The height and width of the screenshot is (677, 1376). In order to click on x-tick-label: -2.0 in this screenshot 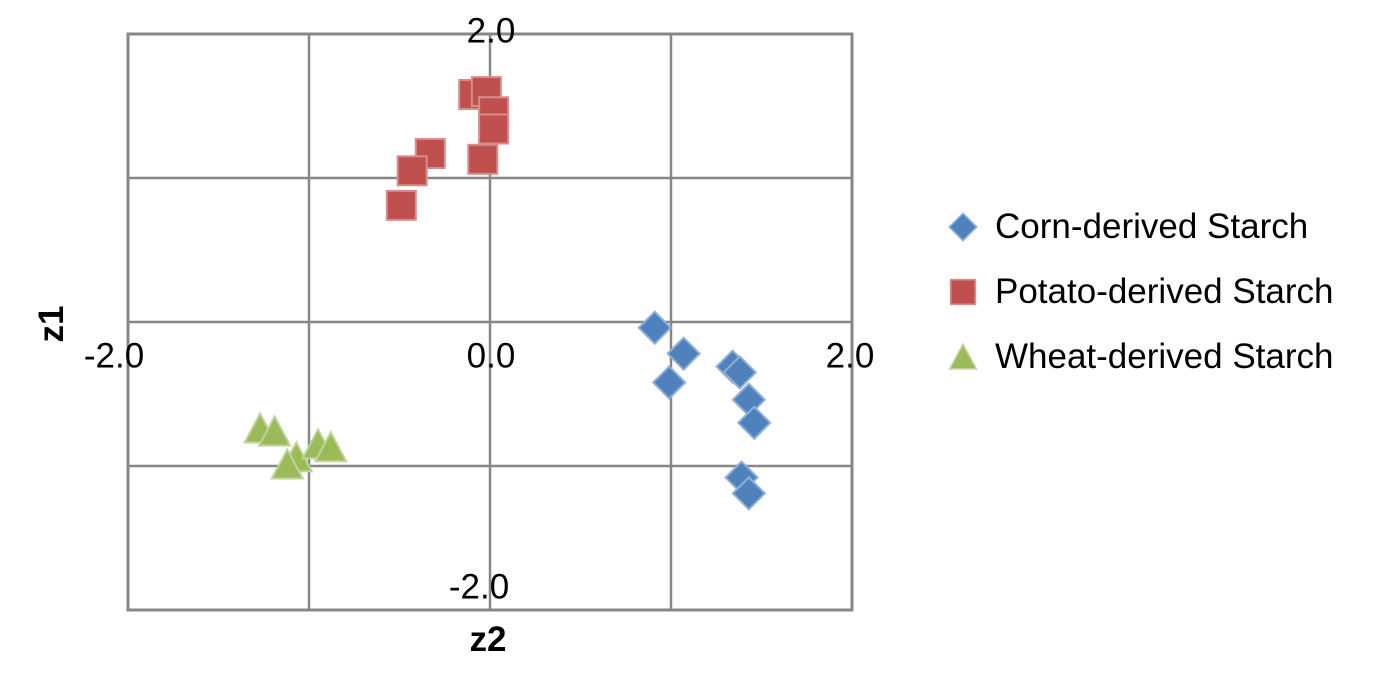, I will do `click(114, 356)`.